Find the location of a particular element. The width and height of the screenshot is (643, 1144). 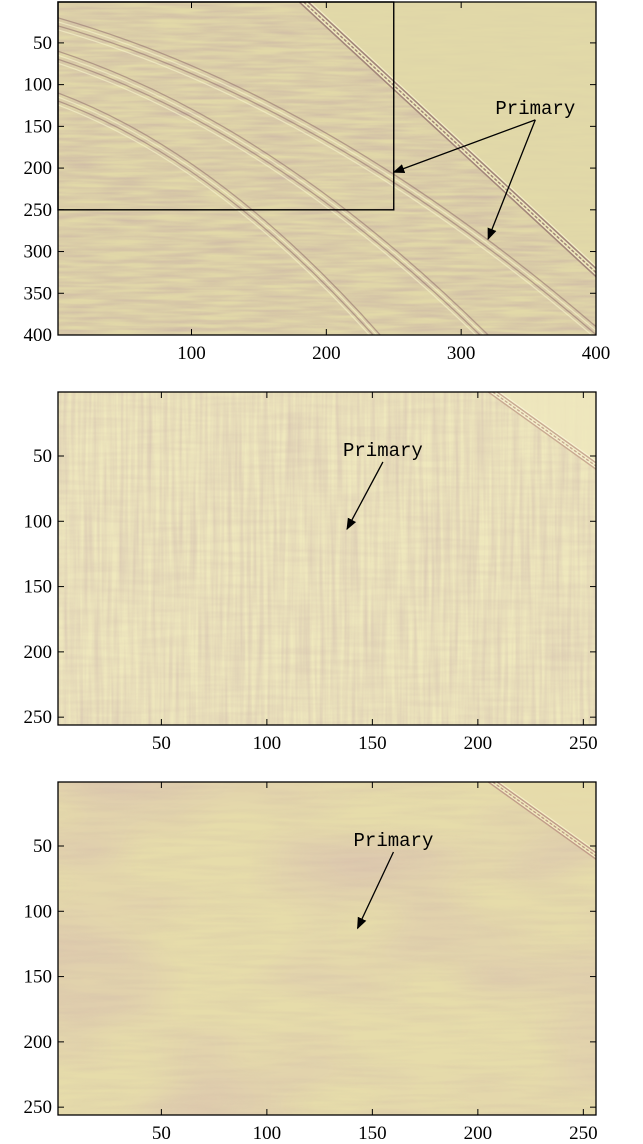

y-tick-label: 300 is located at coordinates (38, 252).